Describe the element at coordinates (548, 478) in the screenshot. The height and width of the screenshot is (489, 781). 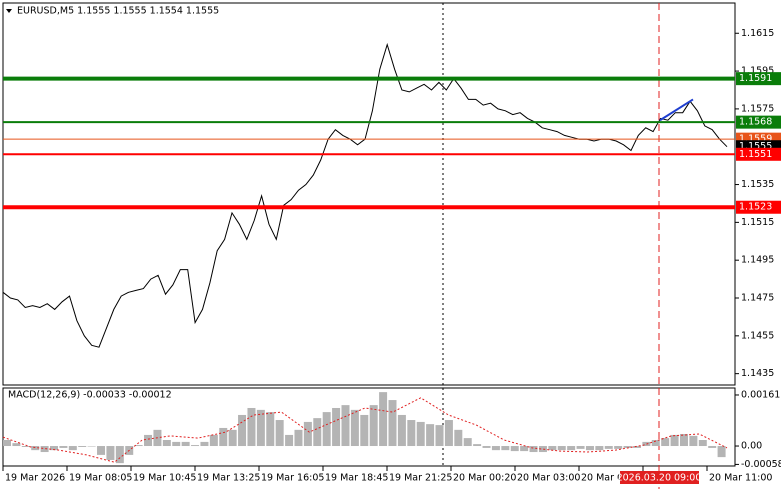
I see `x-tick-label: 20 Mar 03:00` at that location.